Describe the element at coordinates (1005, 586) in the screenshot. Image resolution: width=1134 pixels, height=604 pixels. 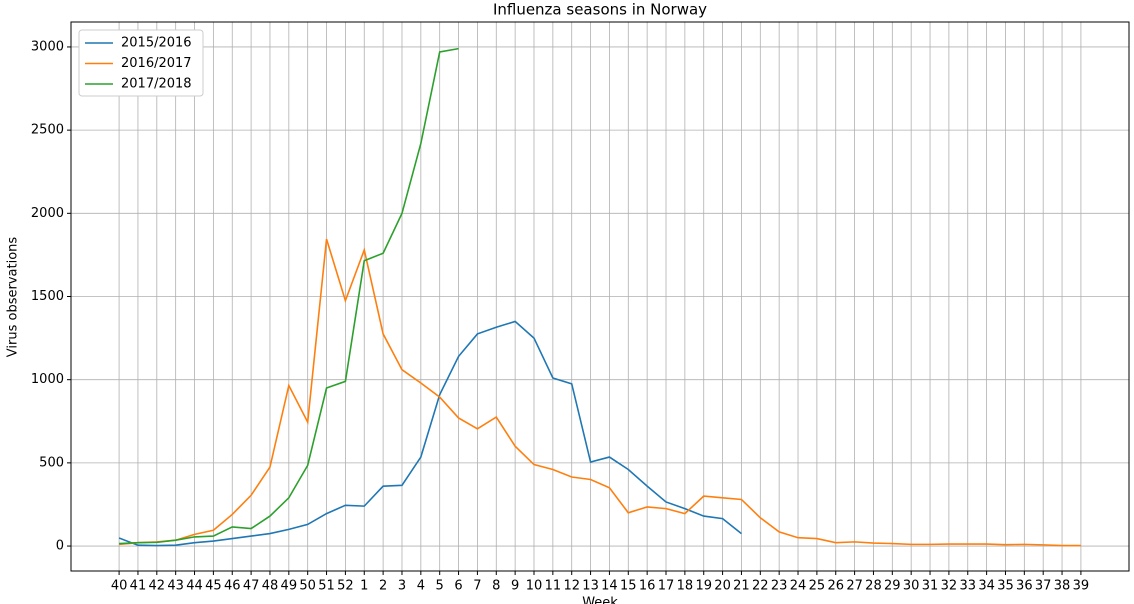
I see `x-tick-label: 35` at that location.